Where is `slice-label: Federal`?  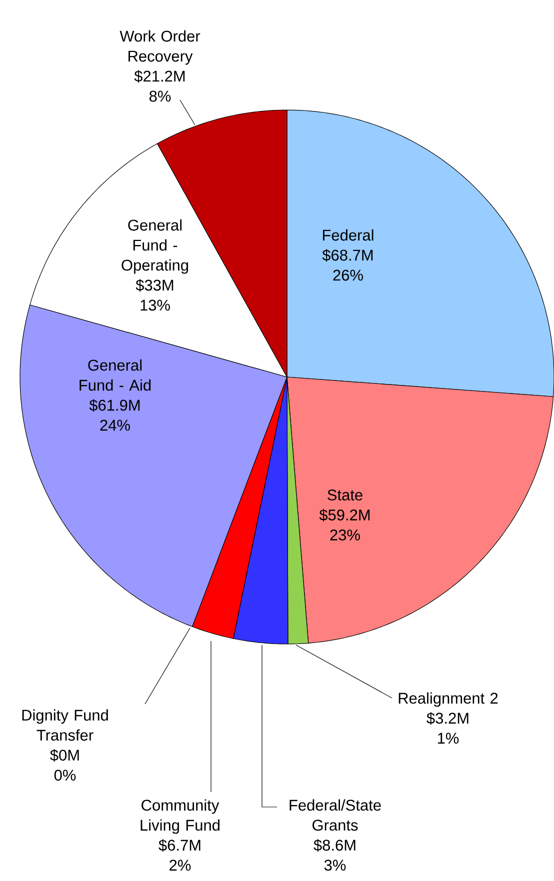
slice-label: Federal is located at coordinates (348, 235).